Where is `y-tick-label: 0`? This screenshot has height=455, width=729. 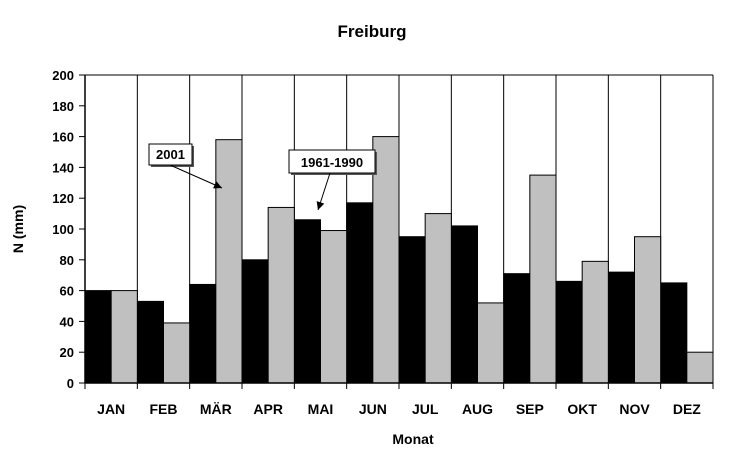
y-tick-label: 0 is located at coordinates (70, 383).